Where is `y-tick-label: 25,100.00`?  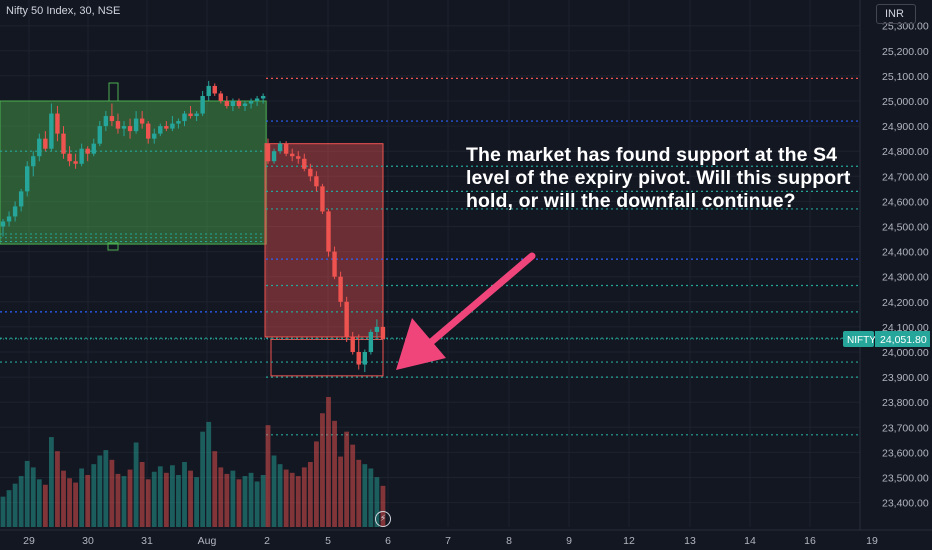 y-tick-label: 25,100.00 is located at coordinates (905, 77).